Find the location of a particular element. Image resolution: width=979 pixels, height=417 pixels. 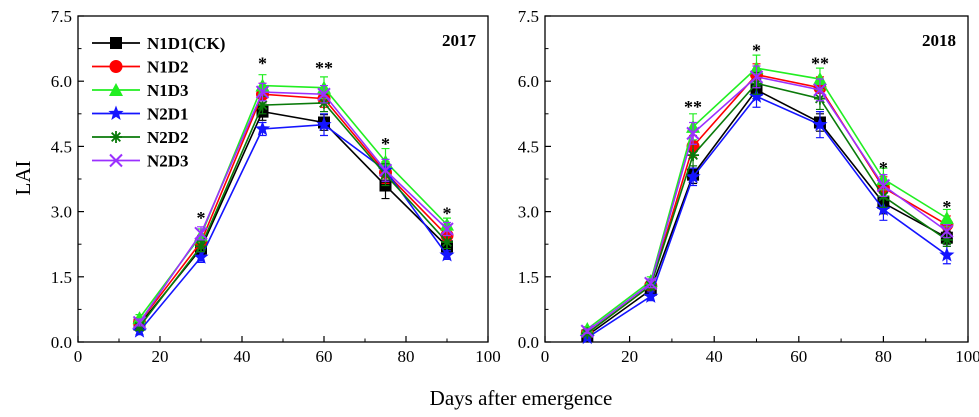

legend-item: N2D1 is located at coordinates (140, 114).